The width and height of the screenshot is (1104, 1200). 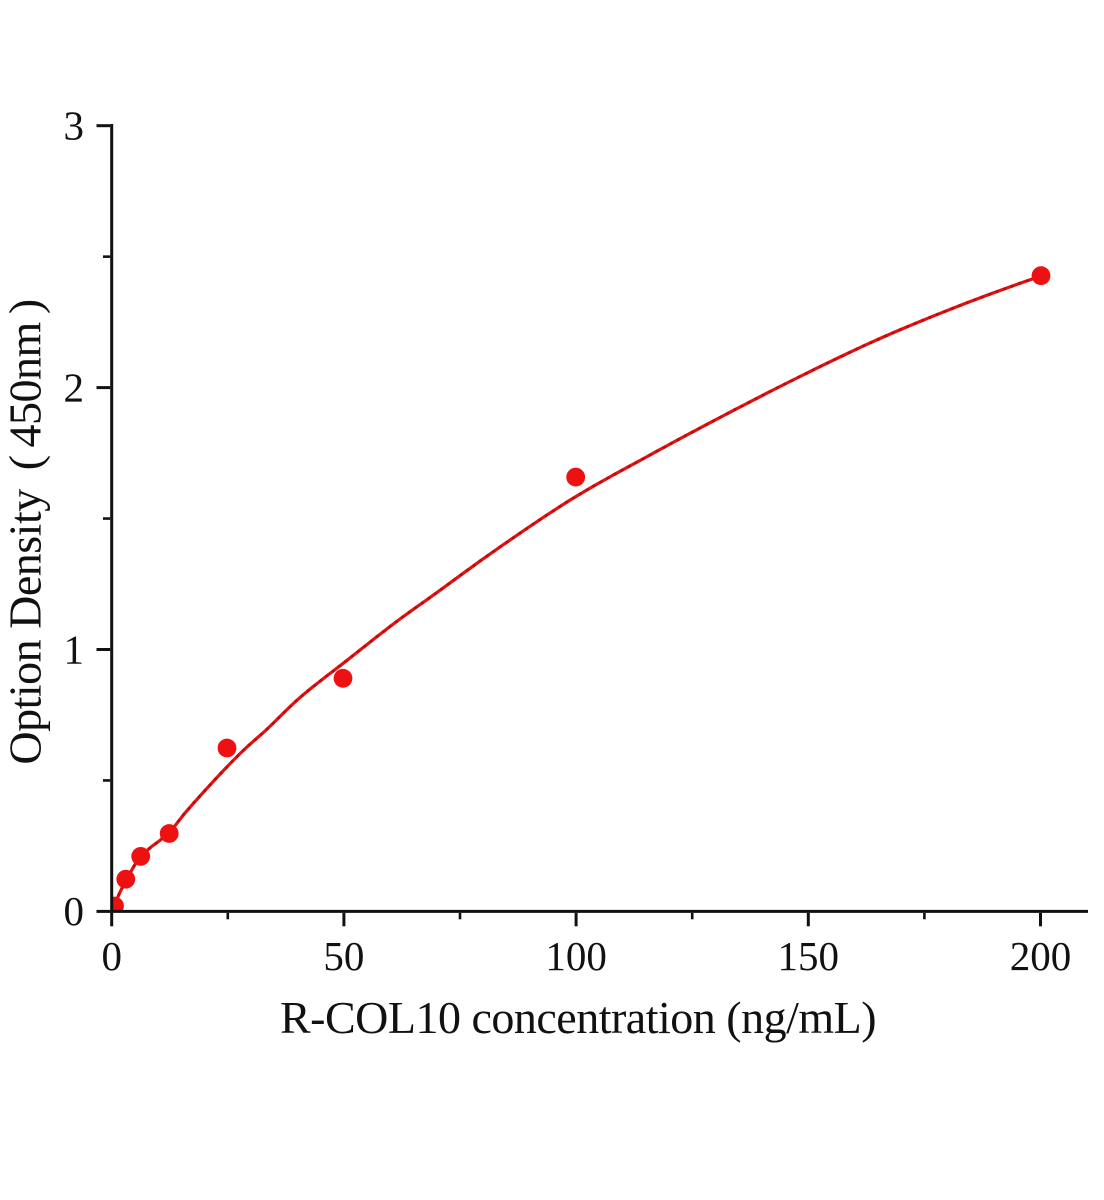 I want to click on svg-text: 100, so click(x=576, y=956).